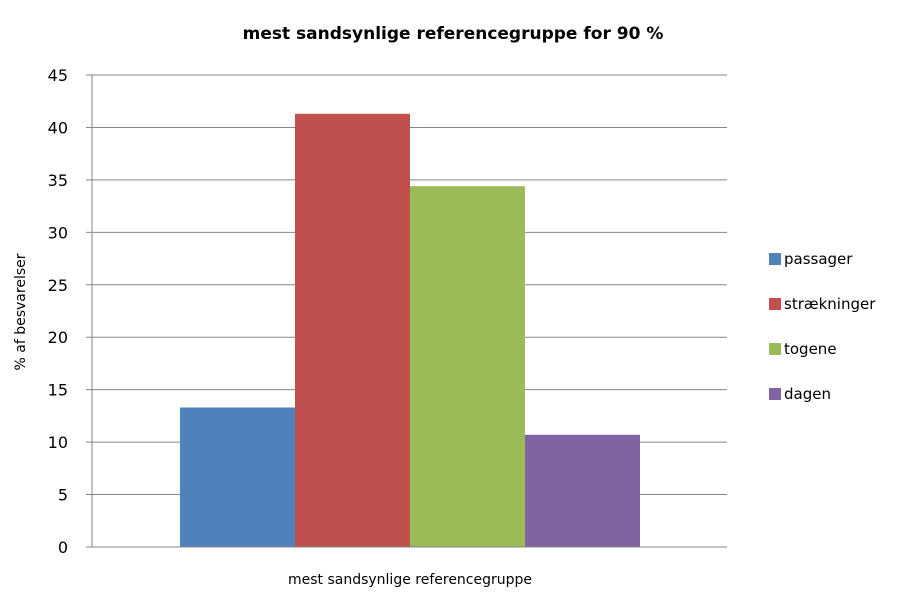  Describe the element at coordinates (58, 75) in the screenshot. I see `y-tick-label: 45` at that location.